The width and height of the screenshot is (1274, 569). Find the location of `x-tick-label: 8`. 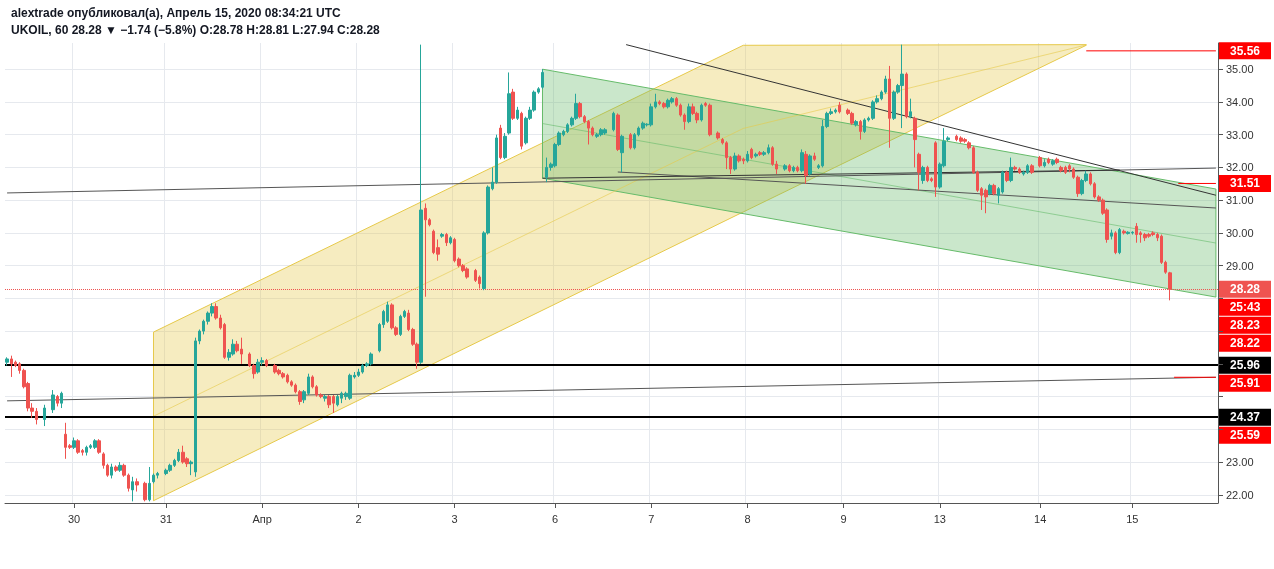

x-tick-label: 8 is located at coordinates (747, 518).